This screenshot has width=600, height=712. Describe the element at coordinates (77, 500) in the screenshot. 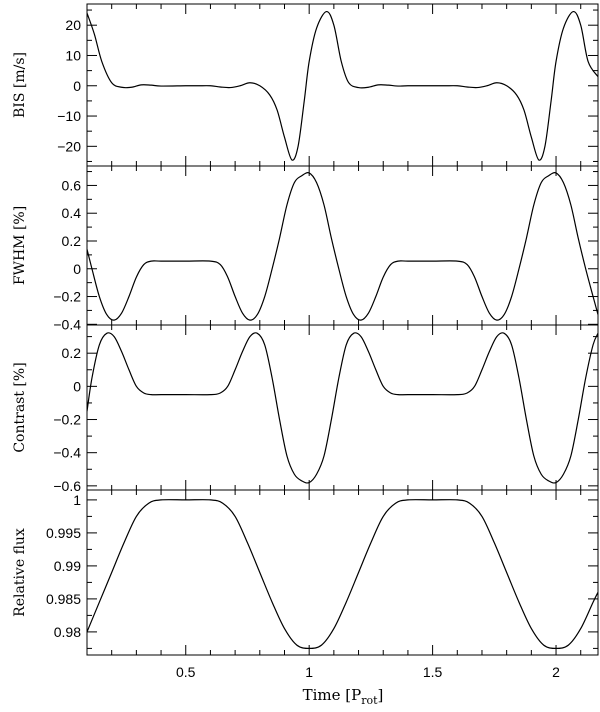

I see `y-tick-label: 1` at that location.